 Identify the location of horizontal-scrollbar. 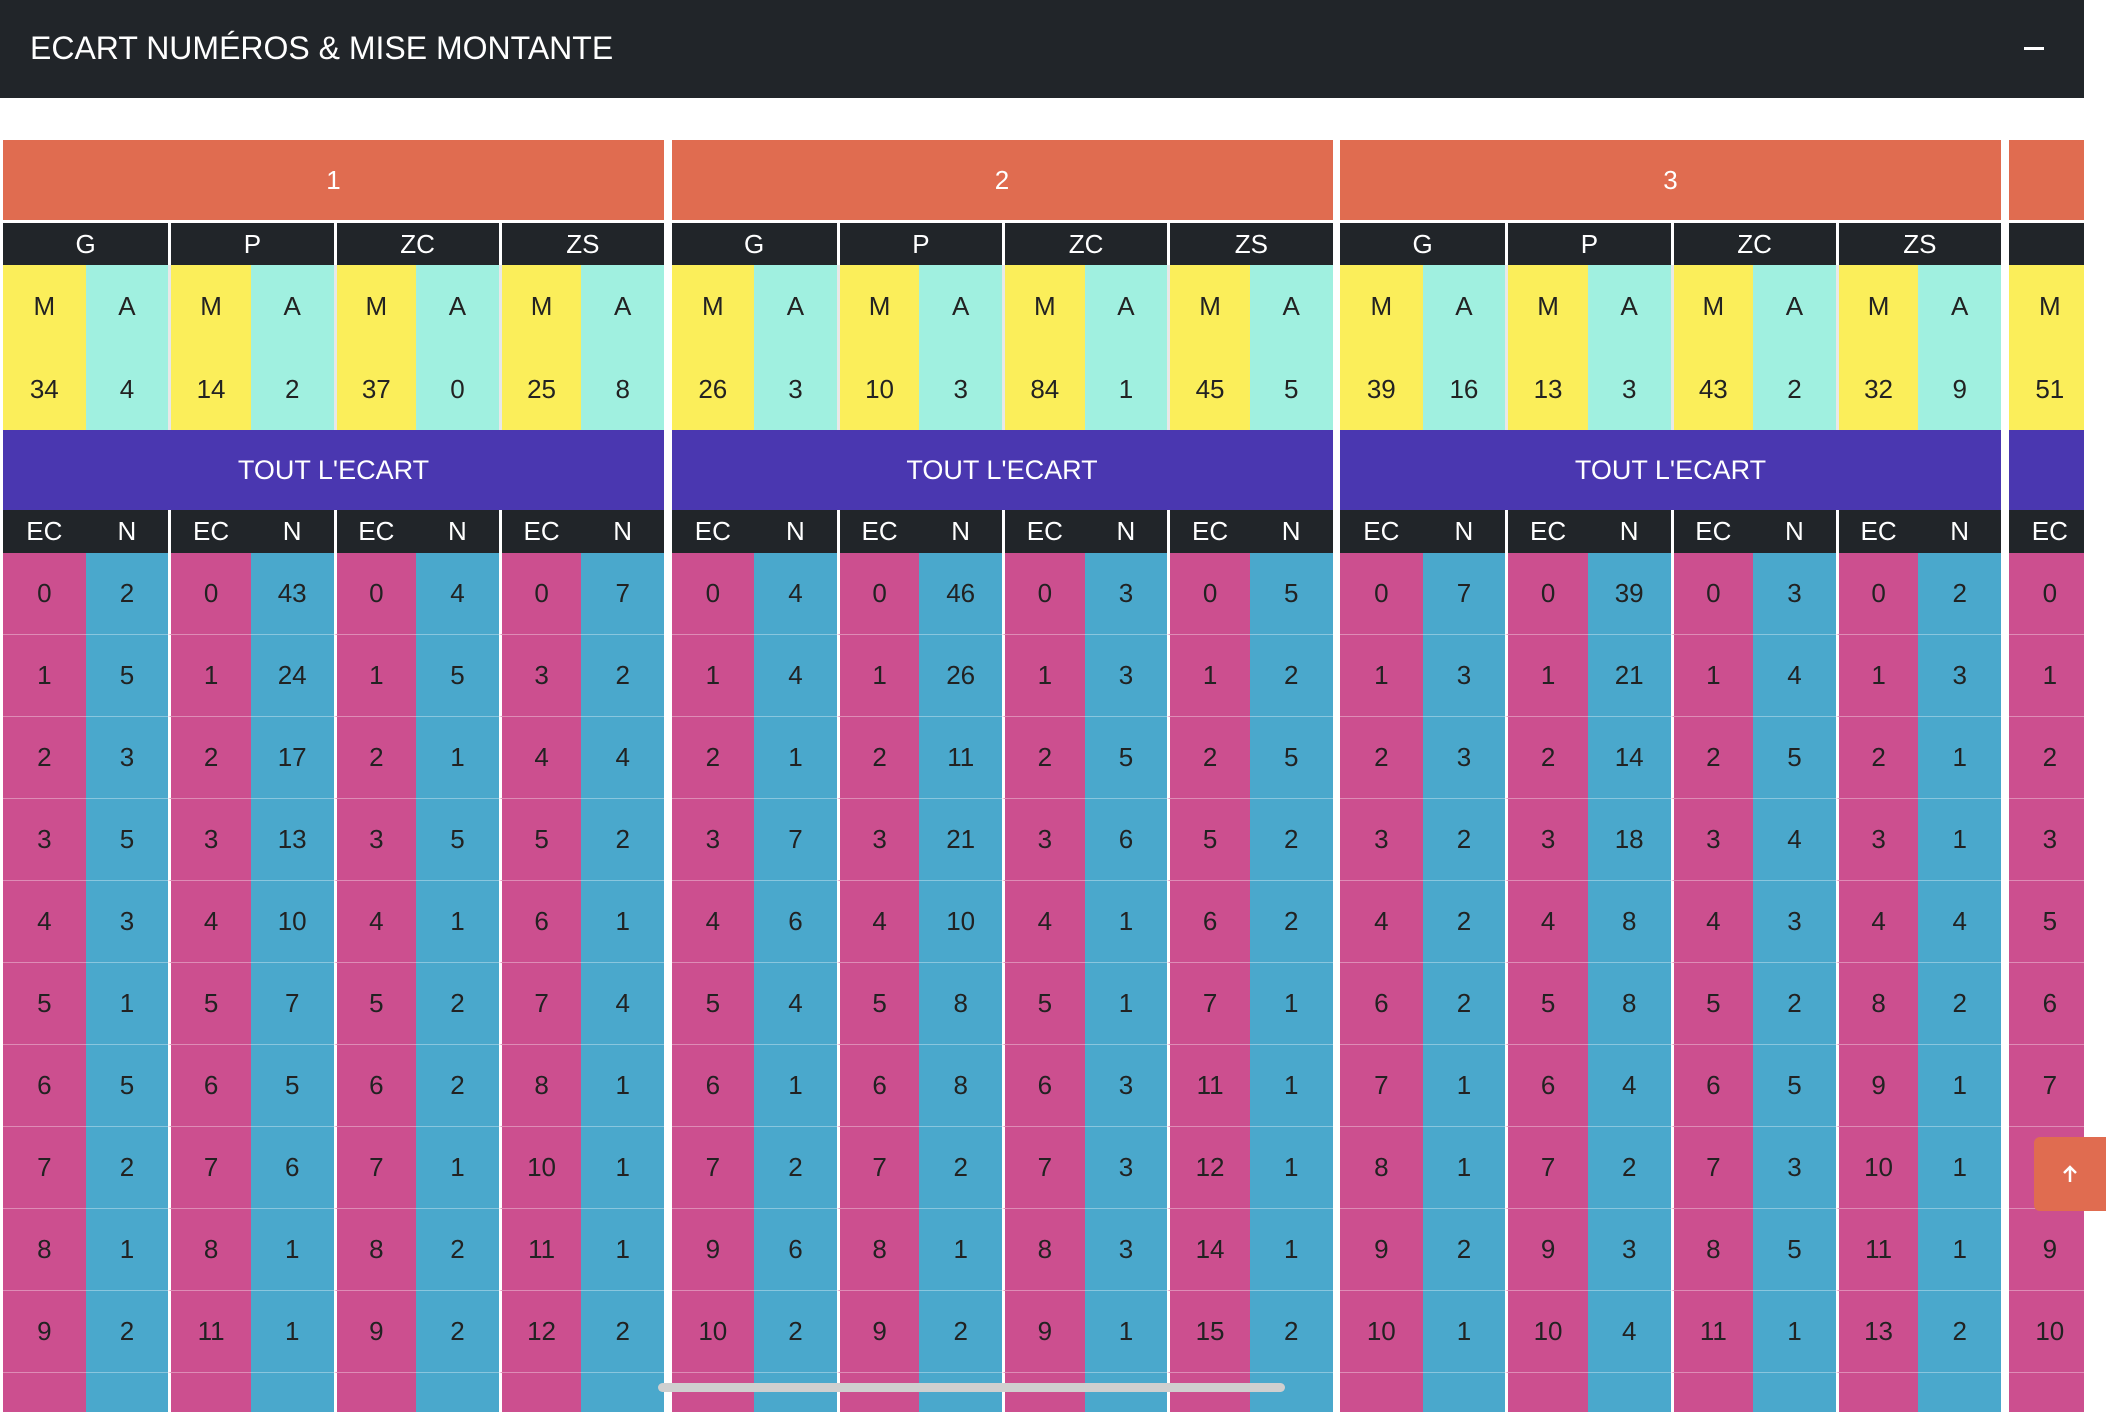
(971, 1387).